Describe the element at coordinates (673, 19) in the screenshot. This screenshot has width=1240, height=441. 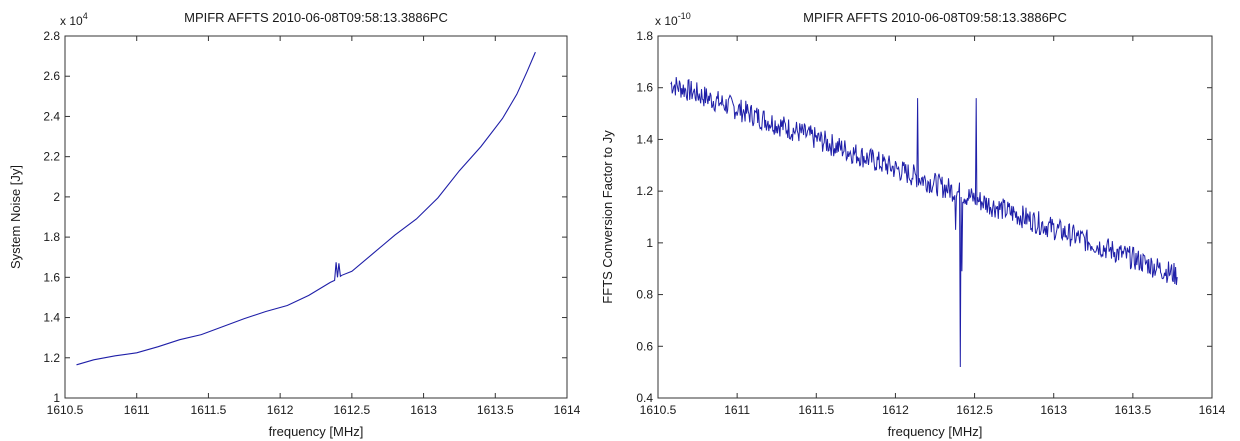
I see `exponent-label: x 10-10` at that location.